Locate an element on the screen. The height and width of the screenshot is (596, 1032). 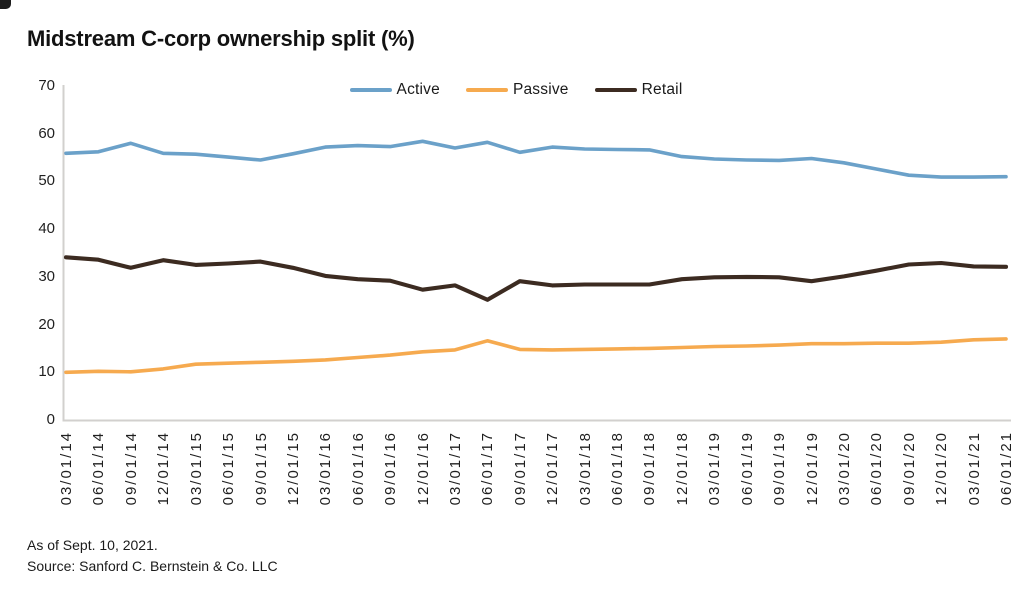
x-tick-label: 03/01/15 is located at coordinates (196, 468).